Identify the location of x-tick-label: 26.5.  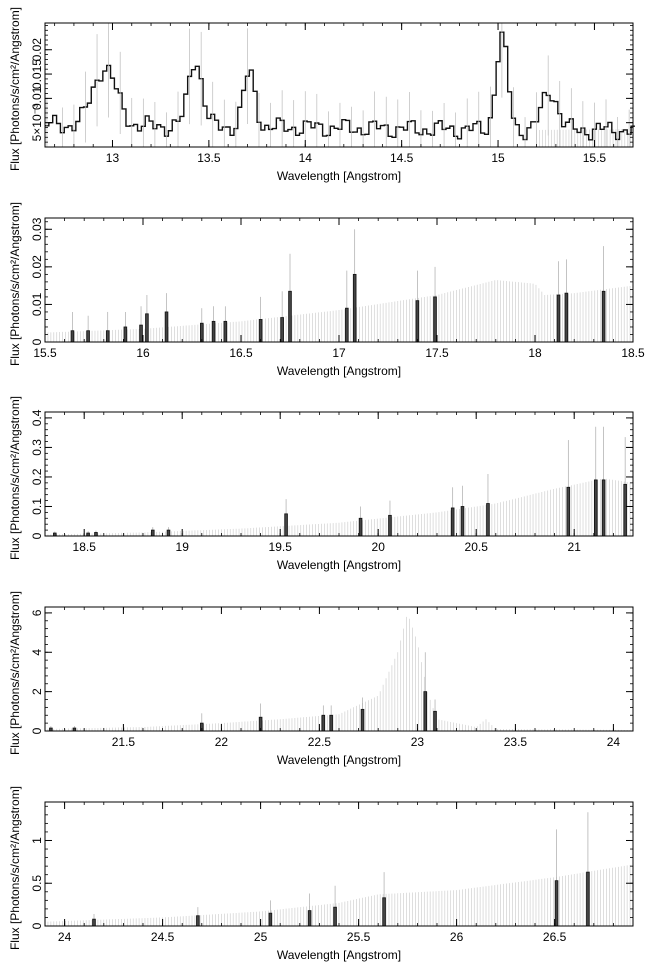
(555, 937).